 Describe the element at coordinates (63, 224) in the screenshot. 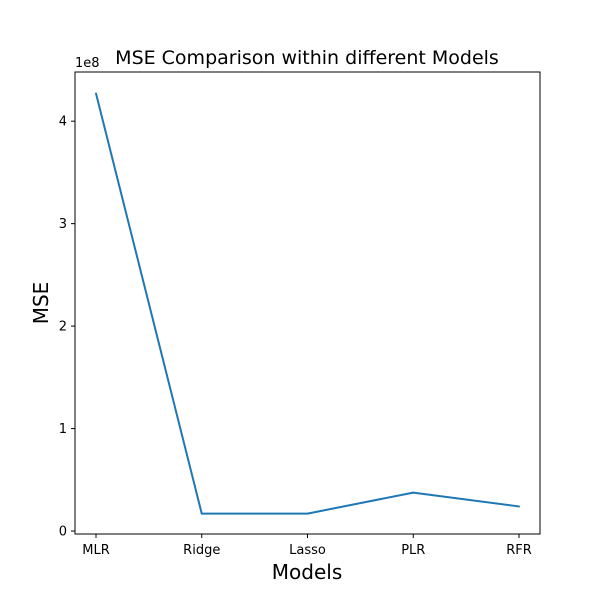

I see `y-tick-label: 3` at that location.